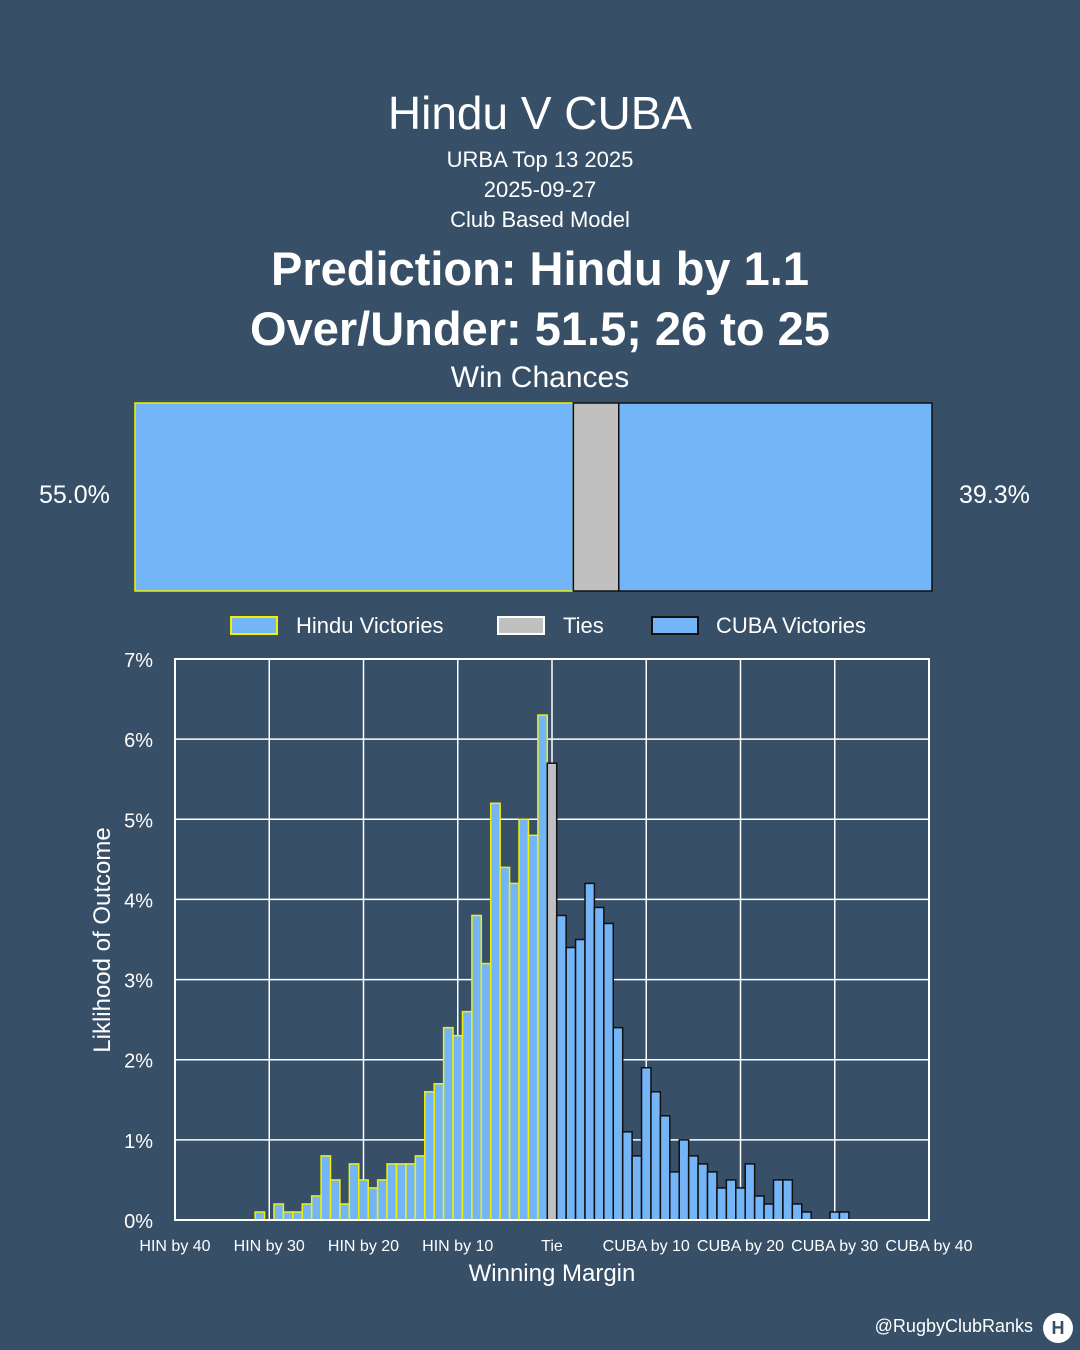 This screenshot has width=1080, height=1350. I want to click on rugby-posts-logo-icon: H, so click(1058, 1328).